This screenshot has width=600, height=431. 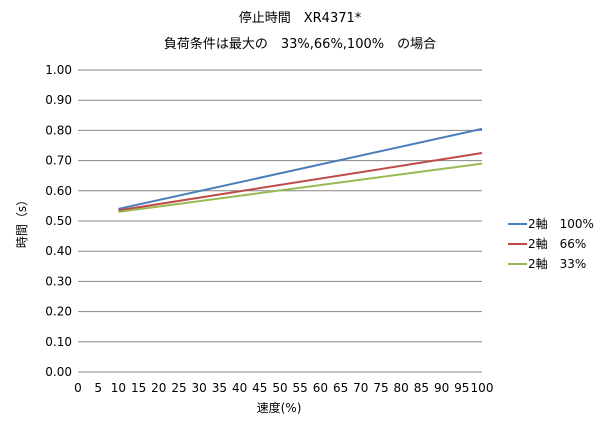 I want to click on series-lines, so click(x=300, y=170).